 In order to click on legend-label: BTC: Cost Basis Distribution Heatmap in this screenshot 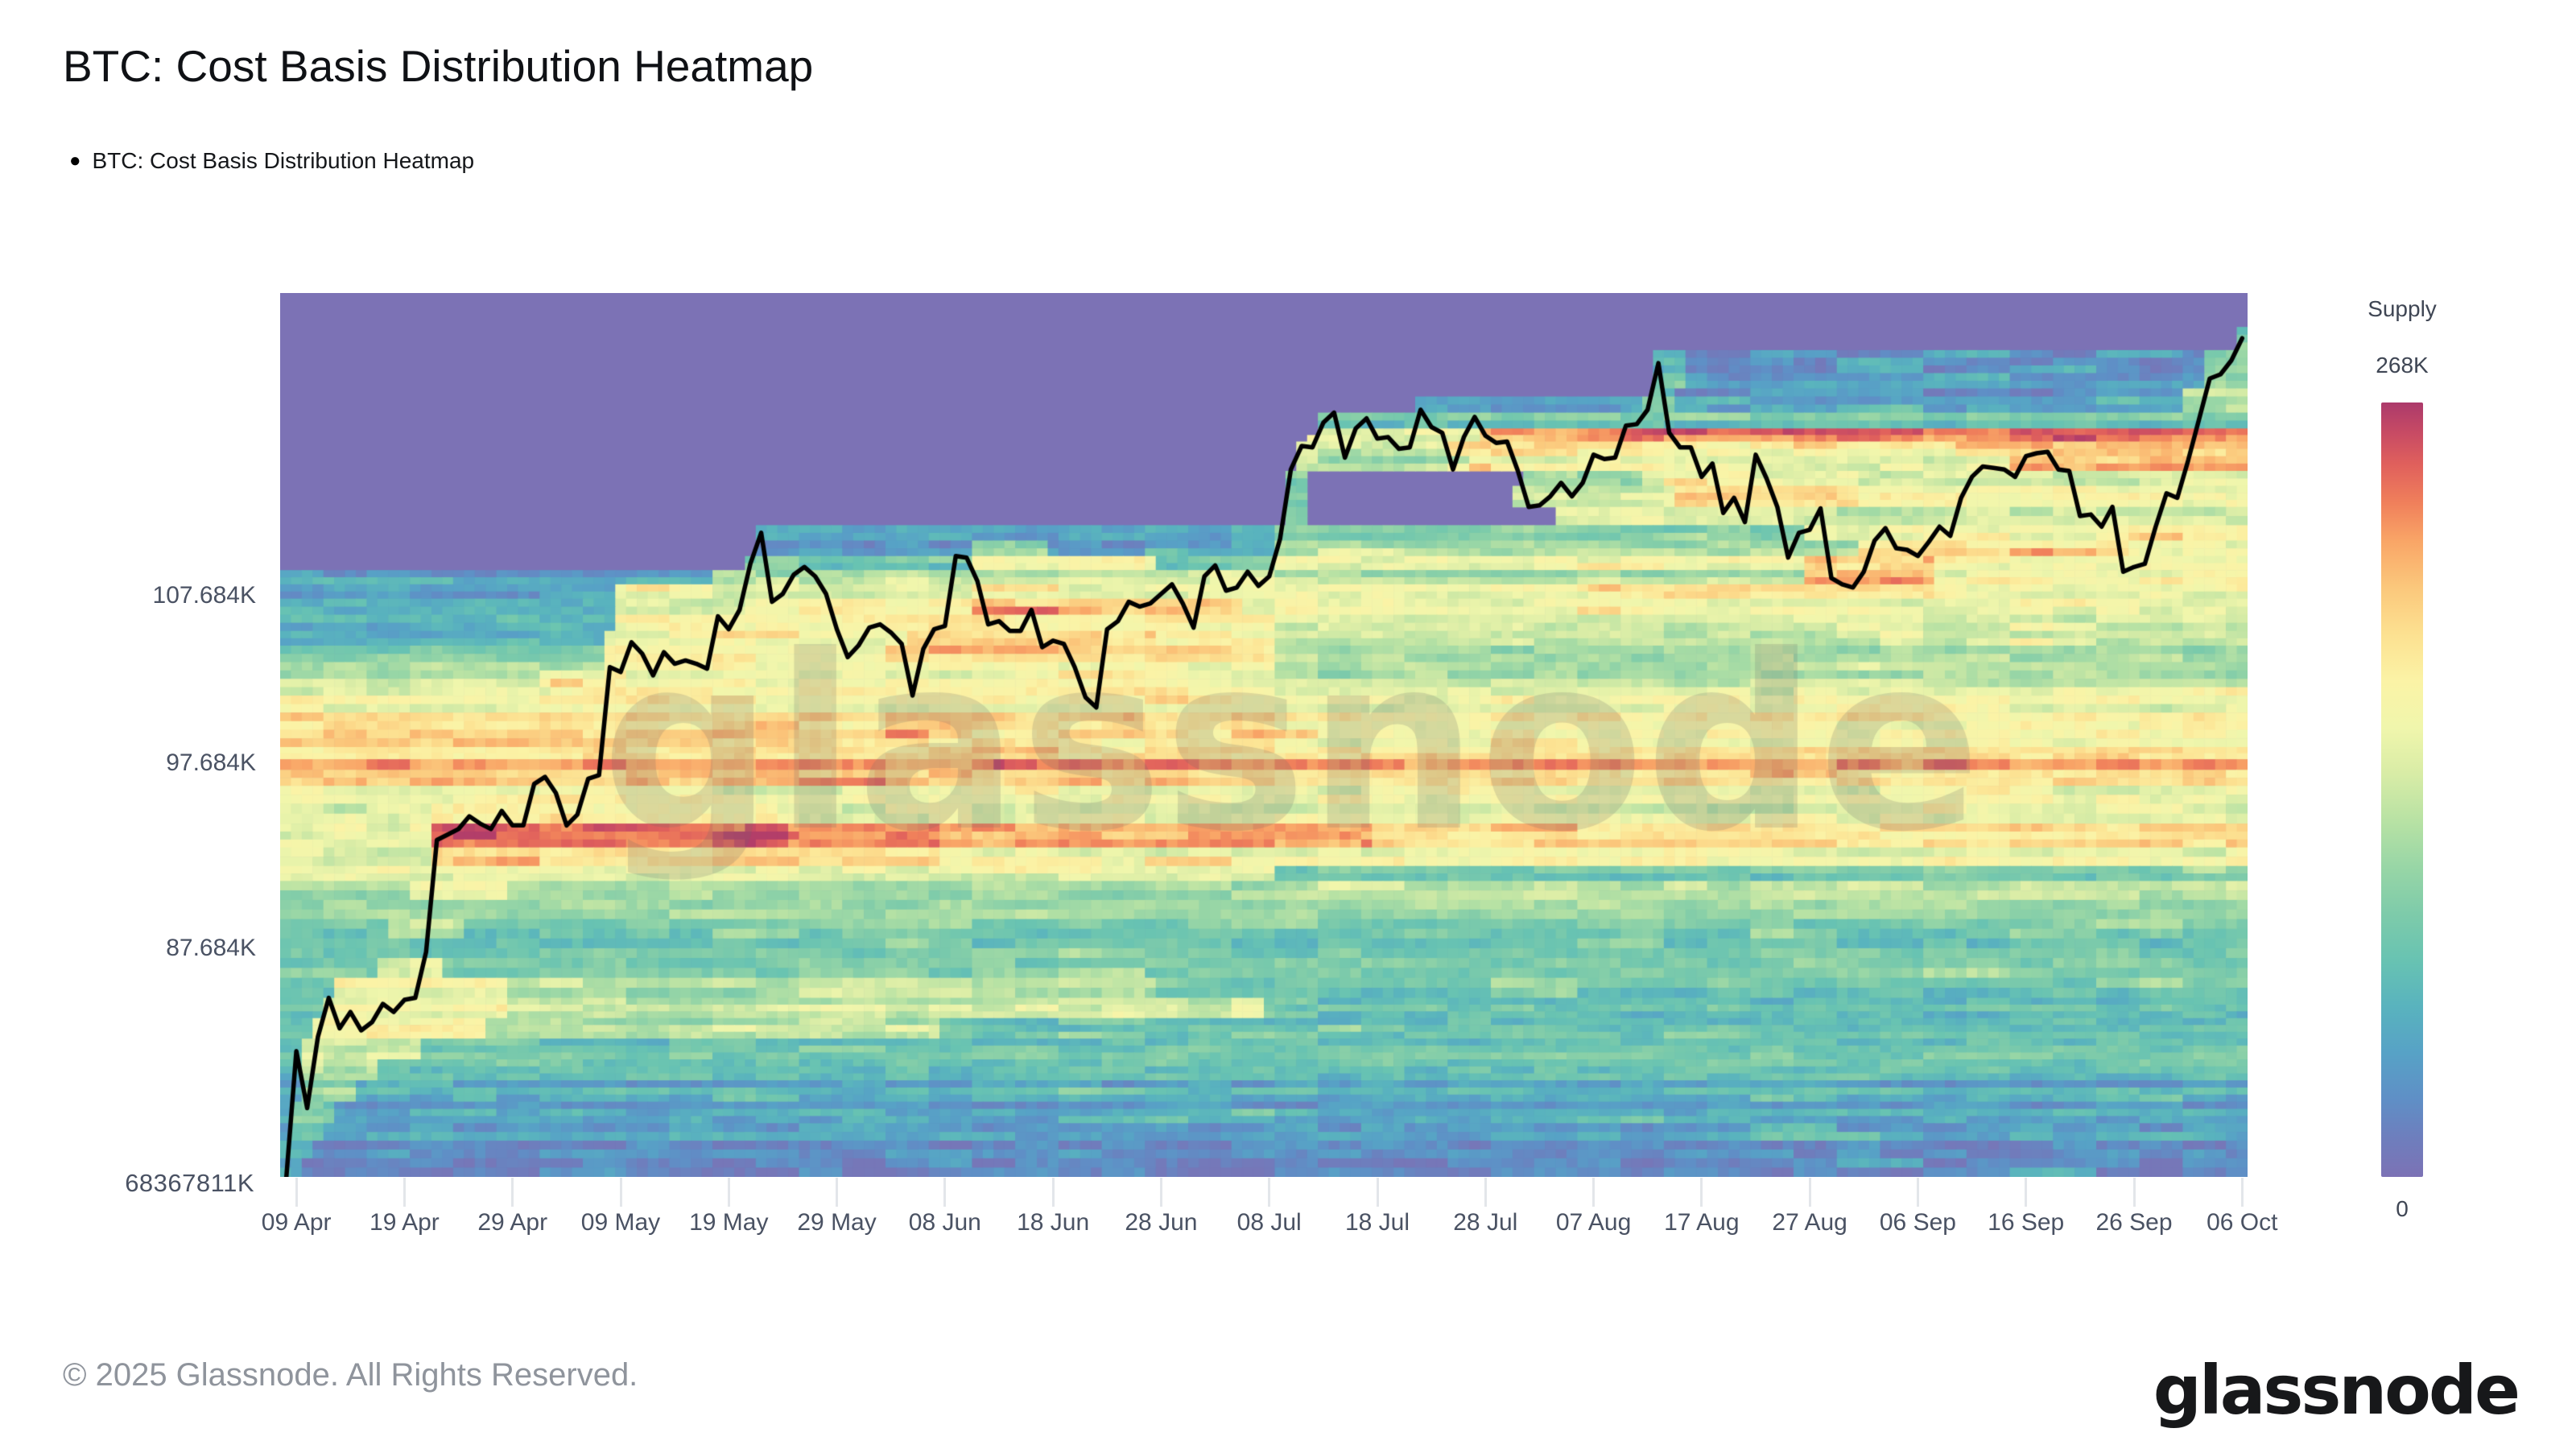, I will do `click(283, 160)`.